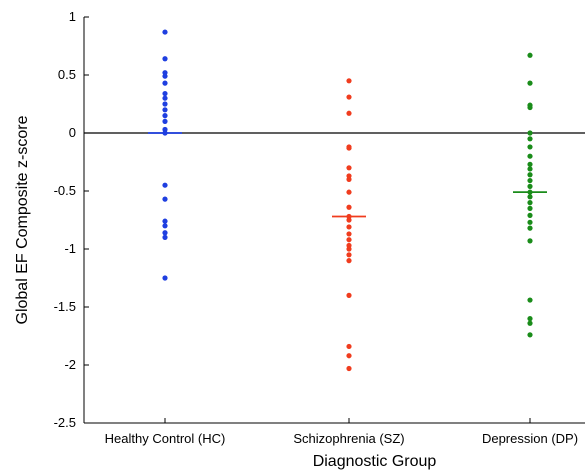  Describe the element at coordinates (70, 364) in the screenshot. I see `y-tick-label: -2` at that location.